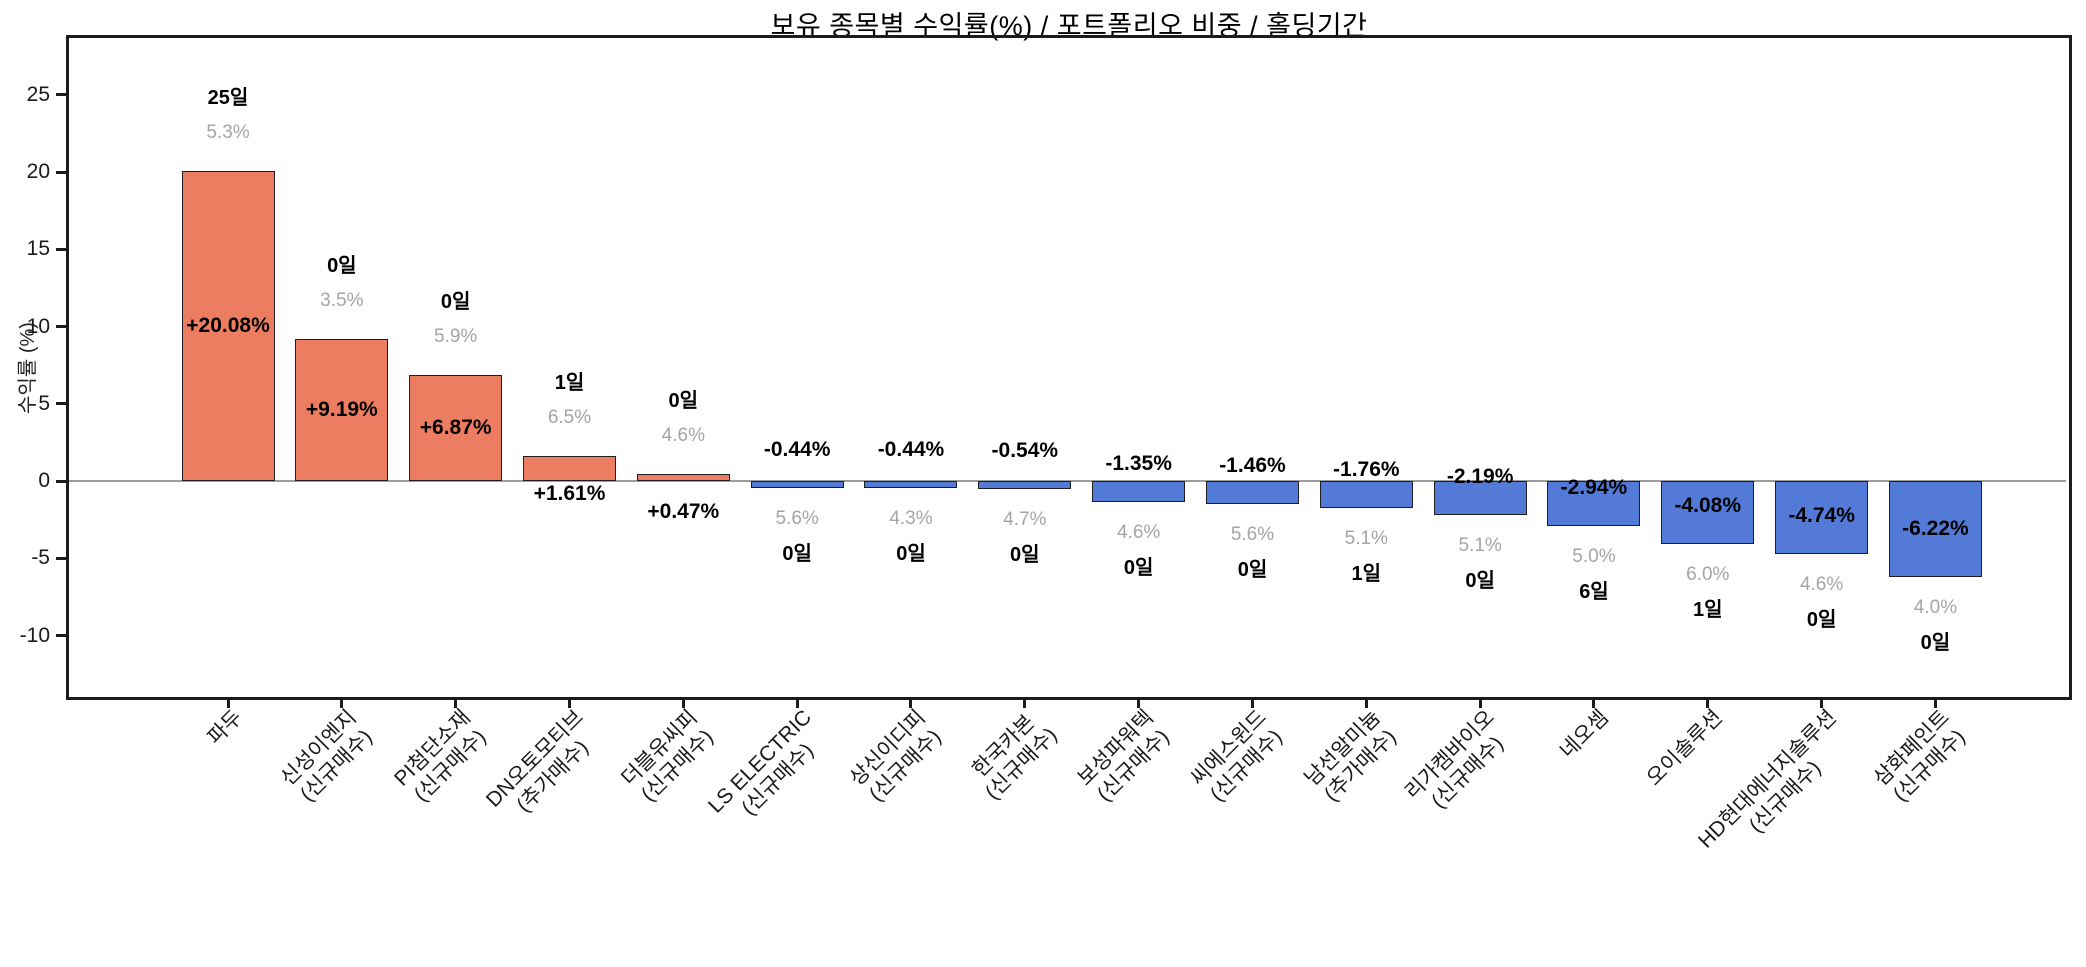  I want to click on days-label: 25일, so click(228, 97).